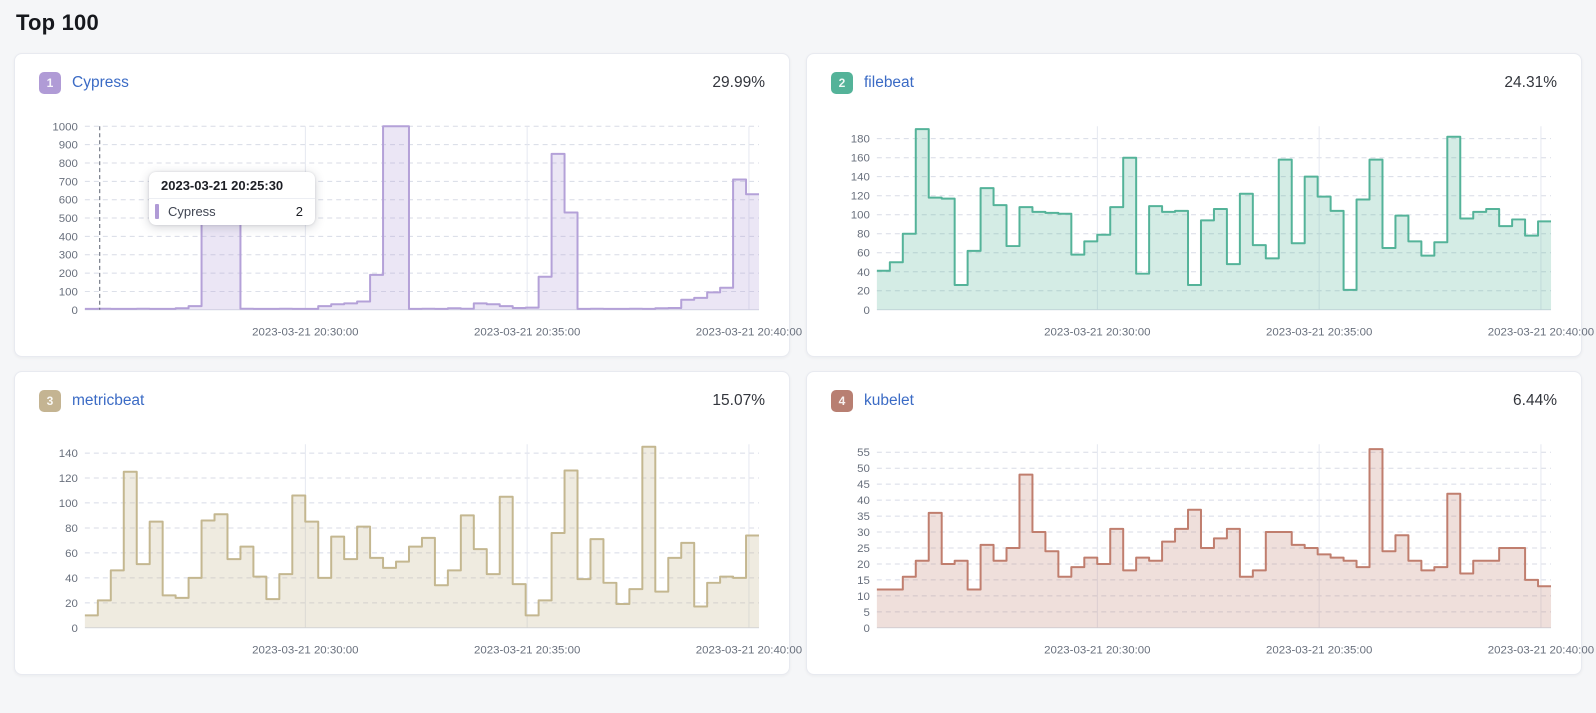 The image size is (1596, 713). I want to click on svg-text: 10, so click(863, 597).